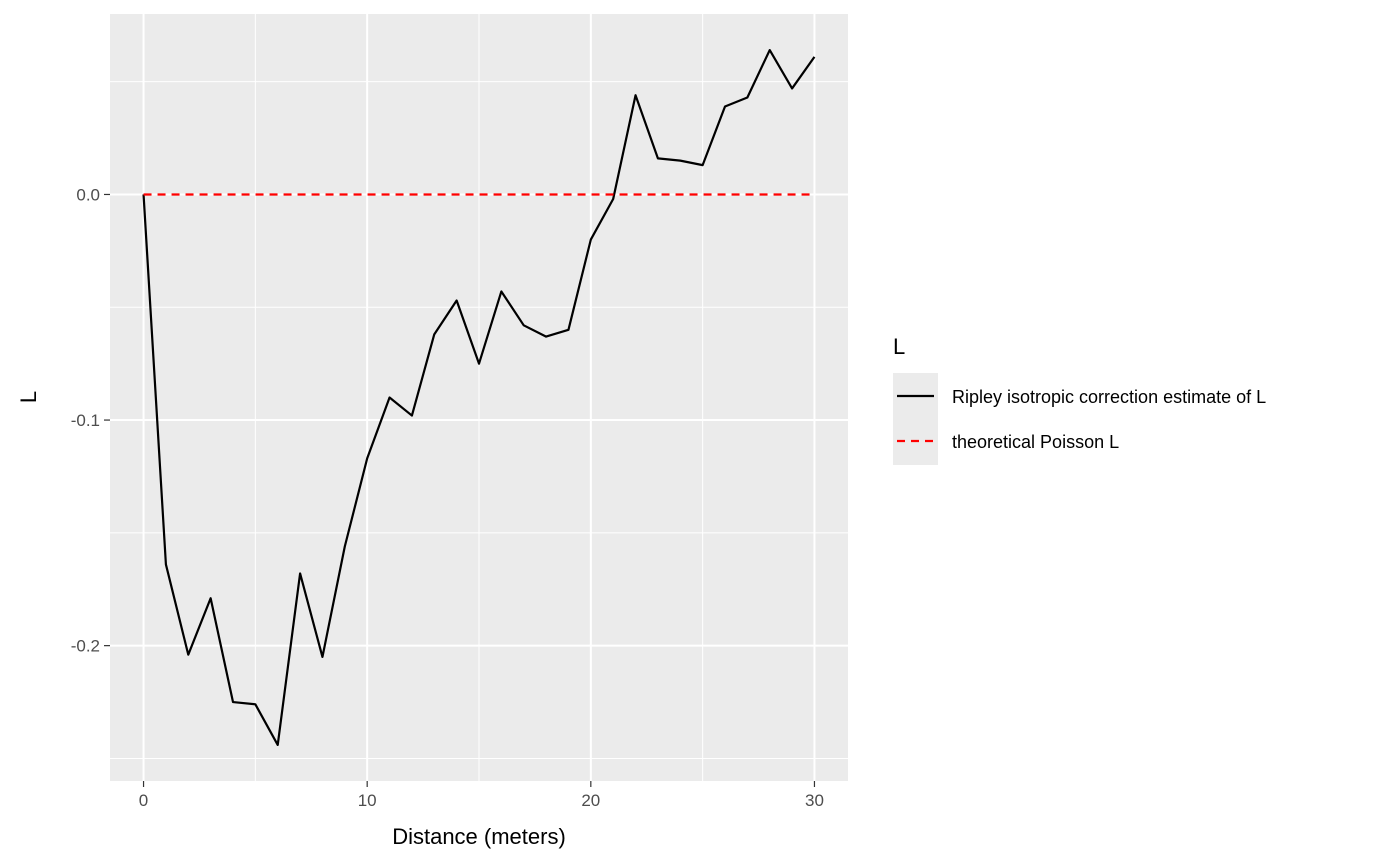  I want to click on y-tick-label: -0.1, so click(85, 420).